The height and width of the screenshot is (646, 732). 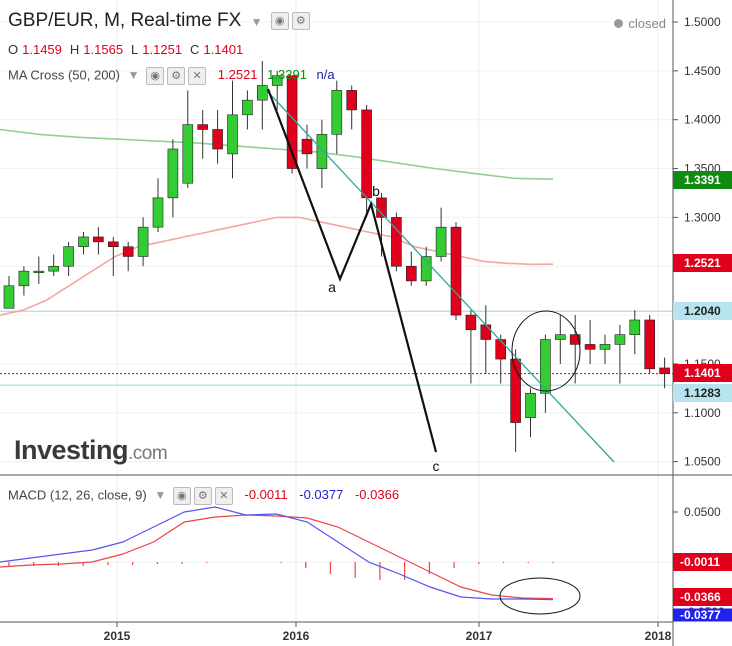 What do you see at coordinates (352, 270) in the screenshot?
I see `abc-zigzag-line` at bounding box center [352, 270].